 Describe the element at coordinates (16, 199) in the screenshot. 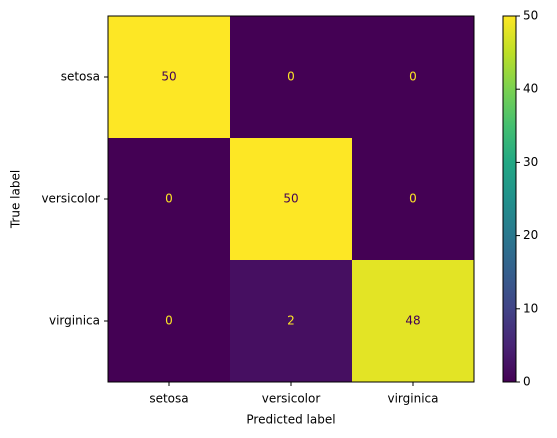

I see `y-axis-label: True label` at that location.